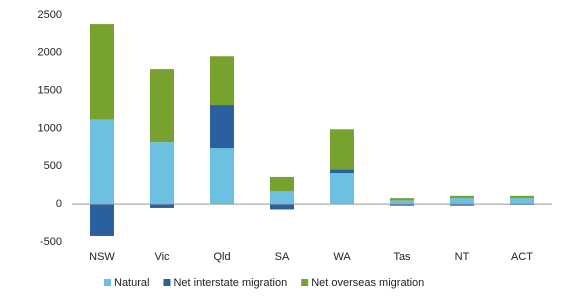 The height and width of the screenshot is (302, 567). I want to click on y-tick-label: 500, so click(53, 166).